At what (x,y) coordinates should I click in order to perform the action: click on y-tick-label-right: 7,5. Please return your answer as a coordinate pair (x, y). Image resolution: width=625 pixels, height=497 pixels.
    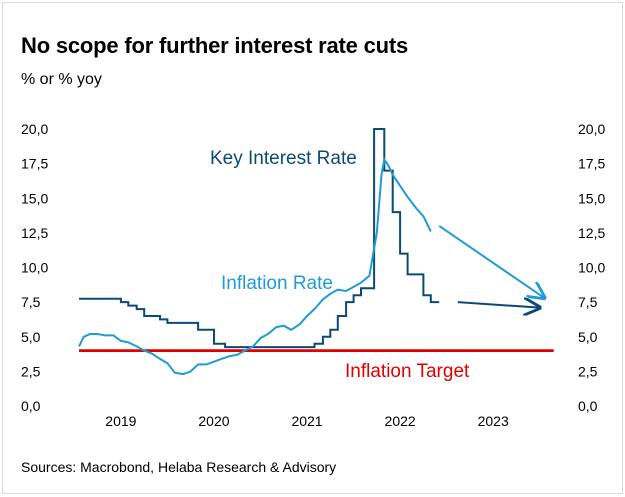
    Looking at the image, I should click on (588, 302).